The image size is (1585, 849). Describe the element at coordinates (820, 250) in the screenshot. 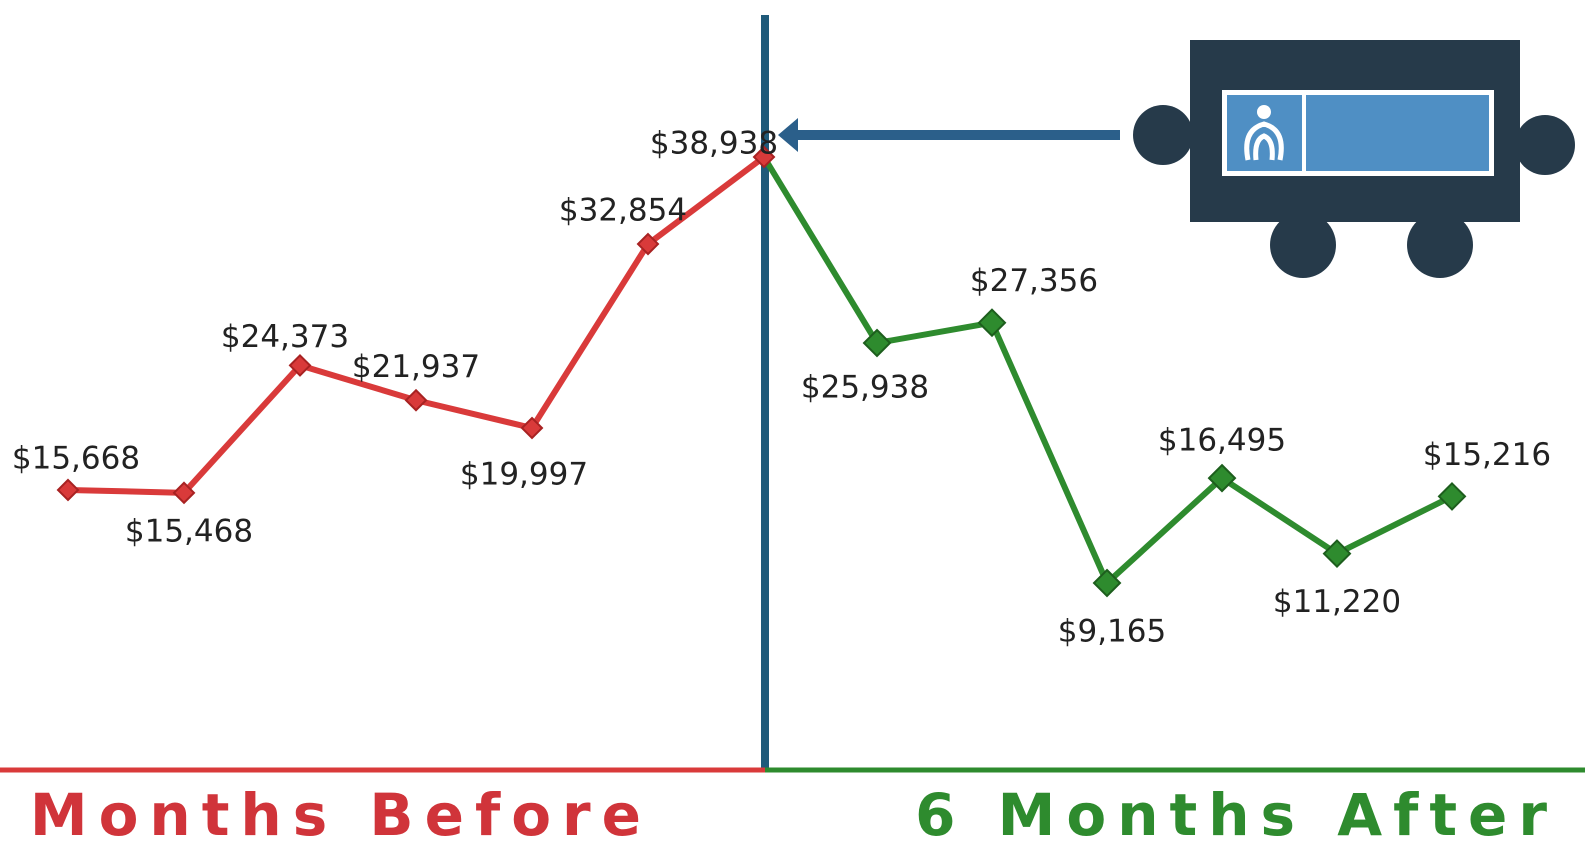

I see `connector` at that location.